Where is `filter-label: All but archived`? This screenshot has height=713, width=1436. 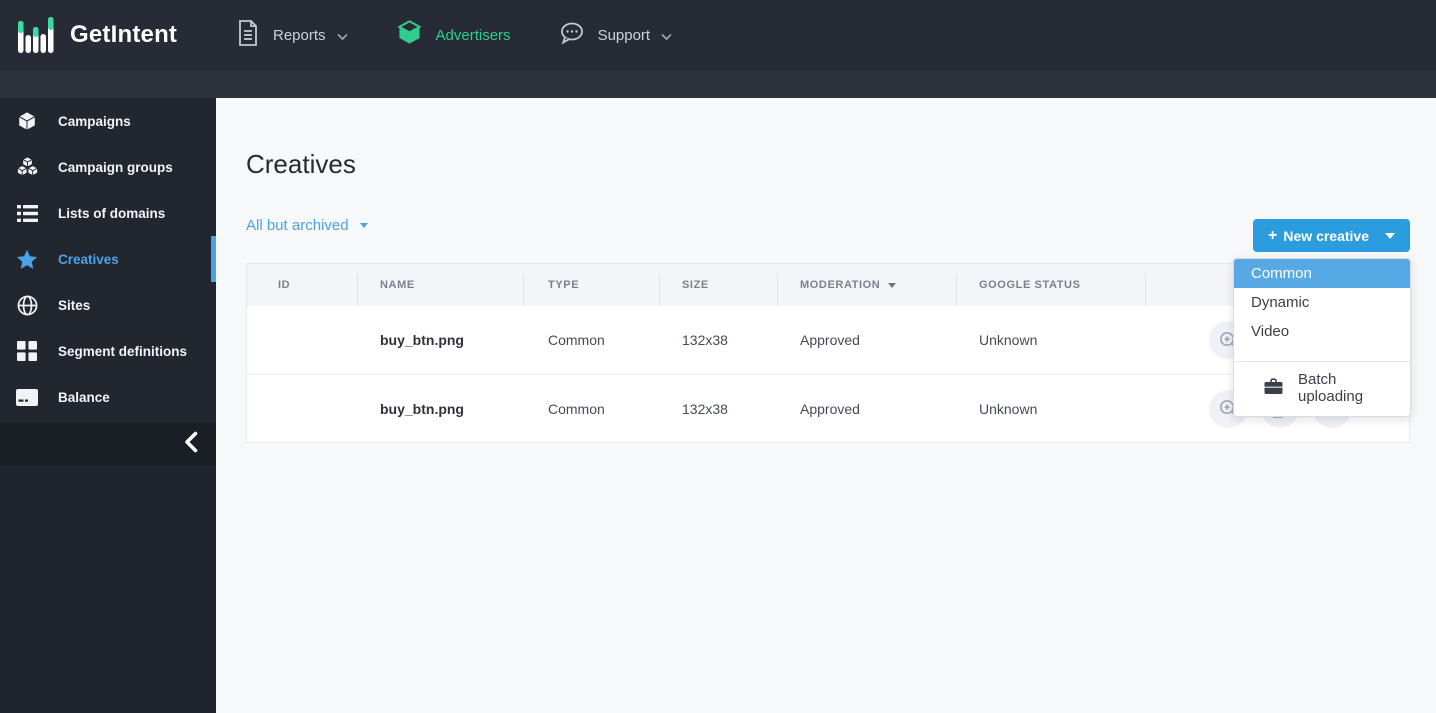
filter-label: All but archived is located at coordinates (297, 225).